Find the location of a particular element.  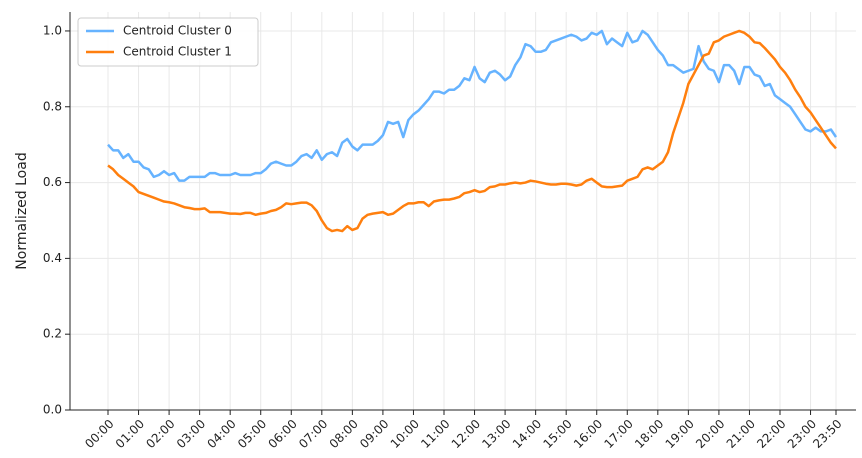

x-tick-label: 11:00 is located at coordinates (435, 434).